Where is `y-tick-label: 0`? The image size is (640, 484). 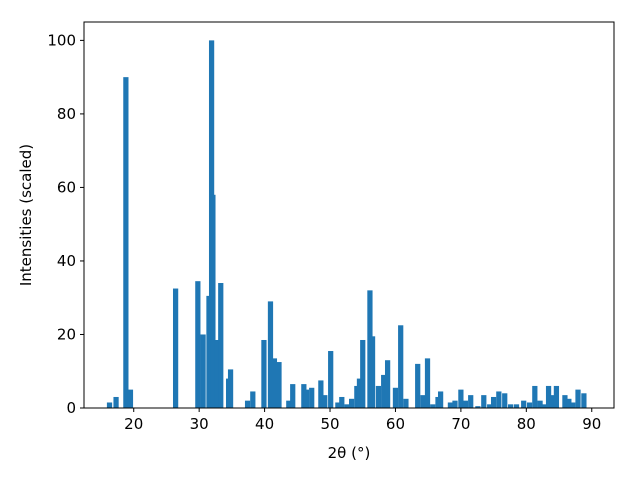
y-tick-label: 0 is located at coordinates (71, 408).